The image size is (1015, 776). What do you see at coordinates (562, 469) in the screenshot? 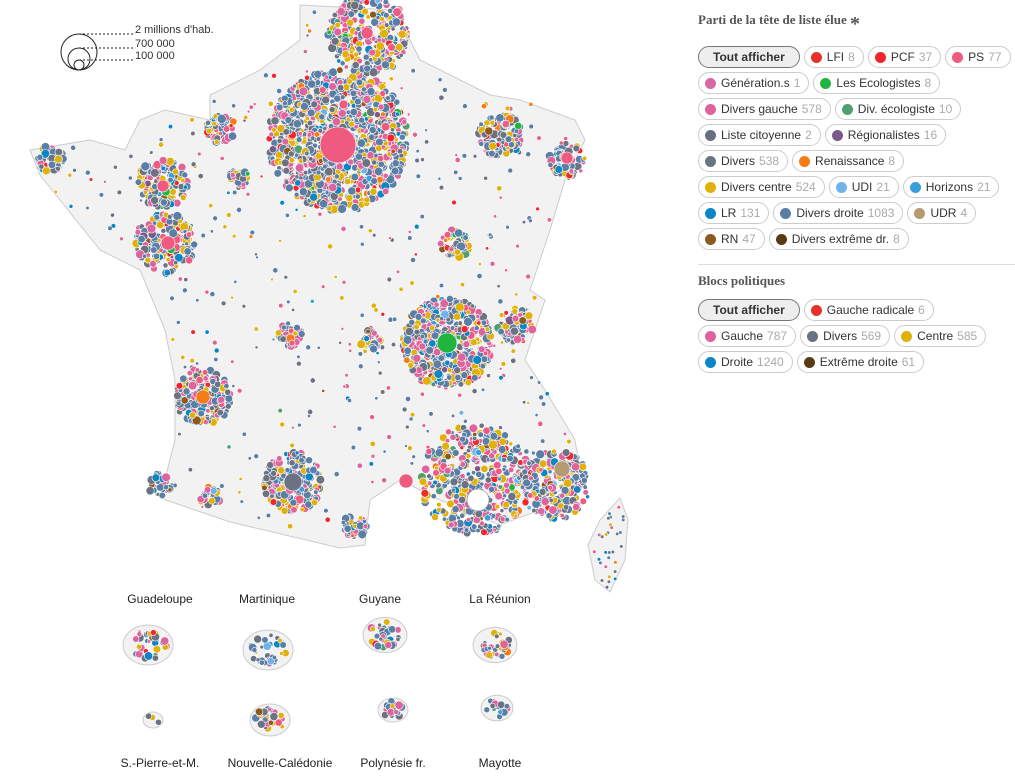
I see `nice-bubble` at bounding box center [562, 469].